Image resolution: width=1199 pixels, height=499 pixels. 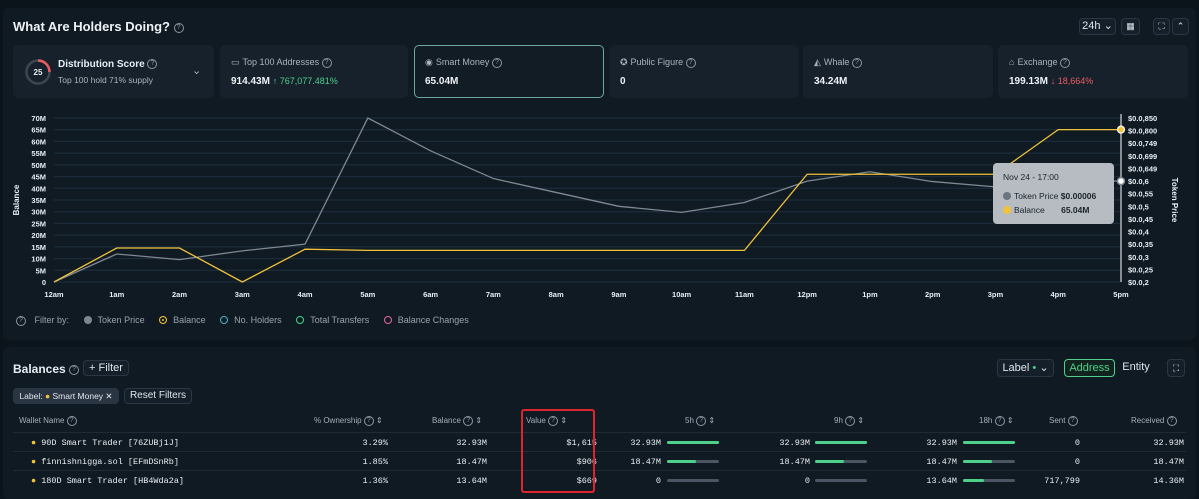 I want to click on reset-filters-button: Reset Filters, so click(x=158, y=396).